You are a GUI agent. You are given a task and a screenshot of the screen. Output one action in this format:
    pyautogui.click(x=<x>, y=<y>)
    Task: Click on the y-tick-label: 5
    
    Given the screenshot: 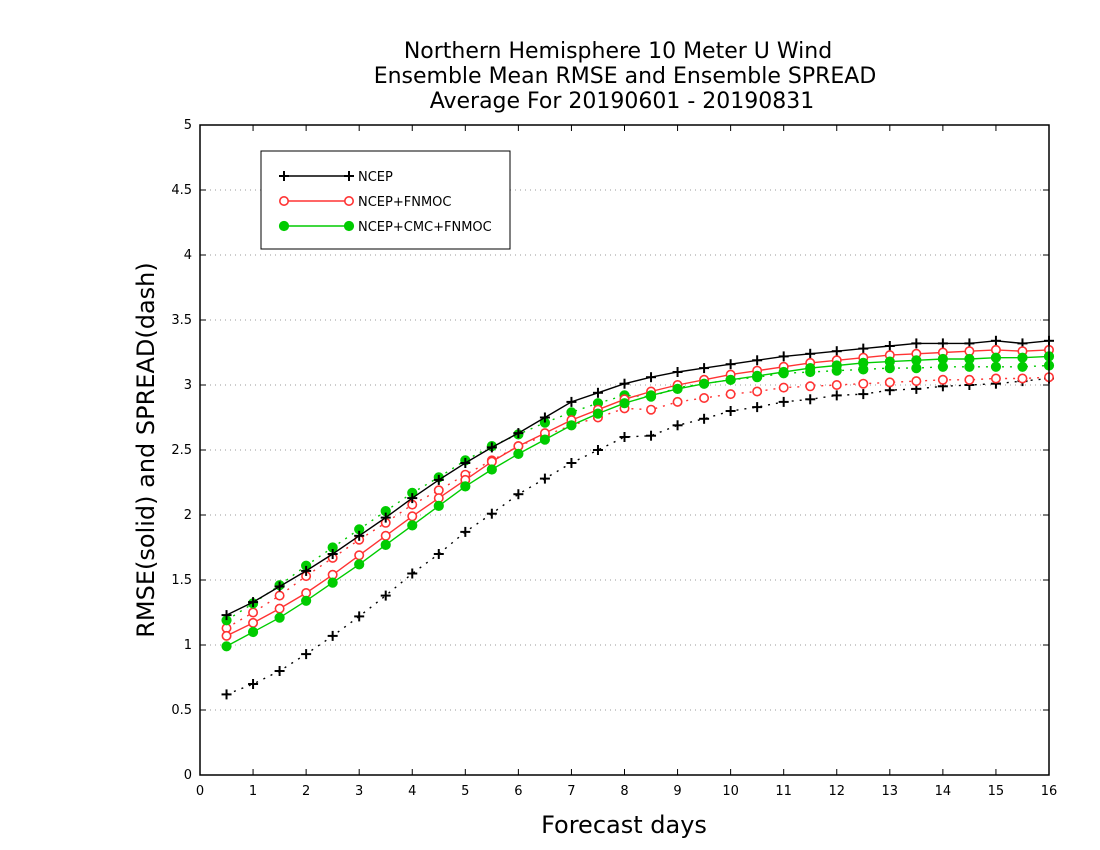 What is the action you would take?
    pyautogui.click(x=188, y=125)
    